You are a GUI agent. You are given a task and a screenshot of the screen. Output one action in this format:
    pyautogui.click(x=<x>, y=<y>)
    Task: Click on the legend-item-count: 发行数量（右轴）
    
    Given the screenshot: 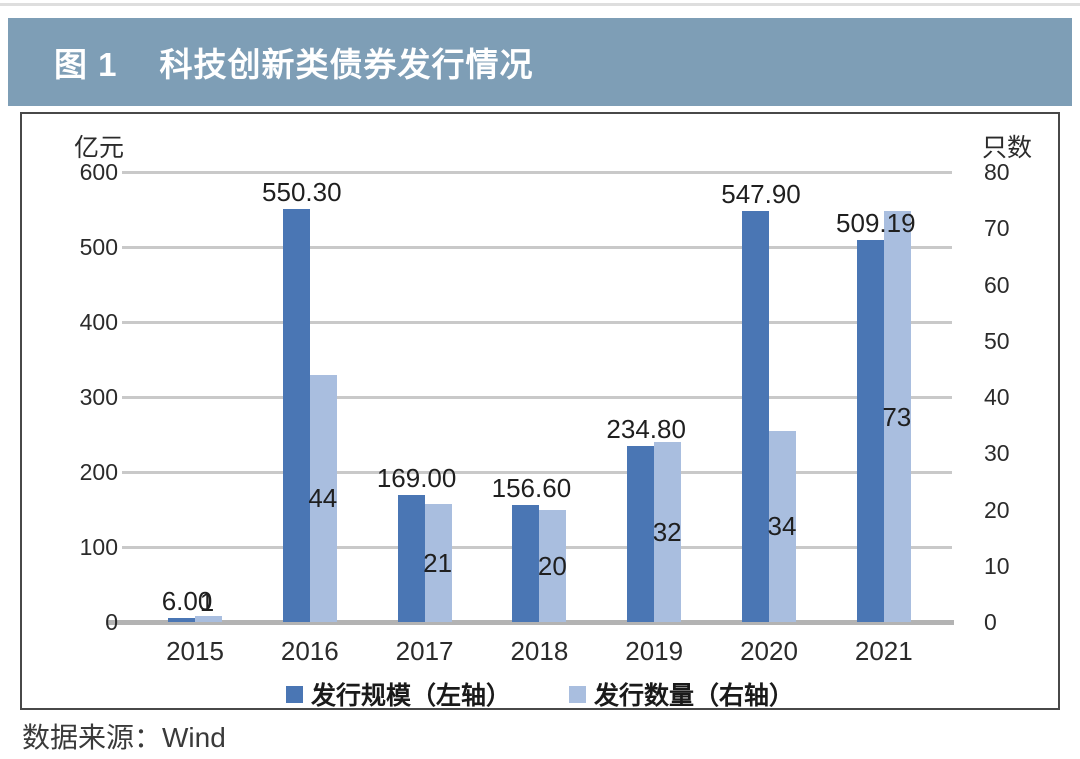 What is the action you would take?
    pyautogui.click(x=681, y=694)
    